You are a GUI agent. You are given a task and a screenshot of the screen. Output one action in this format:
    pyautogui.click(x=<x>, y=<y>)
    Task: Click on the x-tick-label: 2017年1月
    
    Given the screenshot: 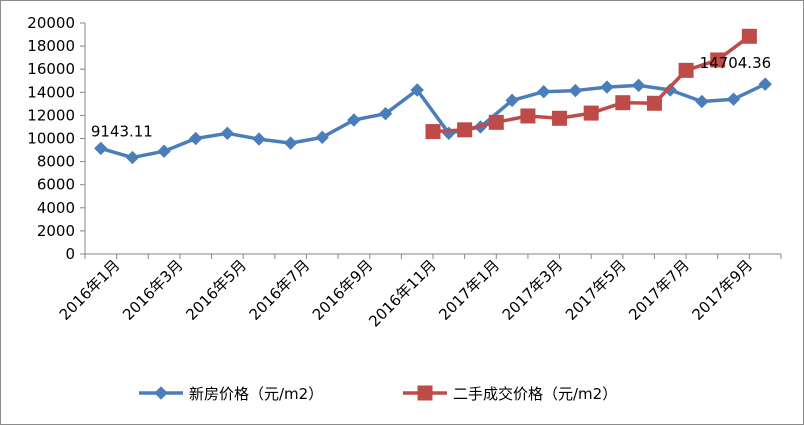 What is the action you would take?
    pyautogui.click(x=469, y=290)
    